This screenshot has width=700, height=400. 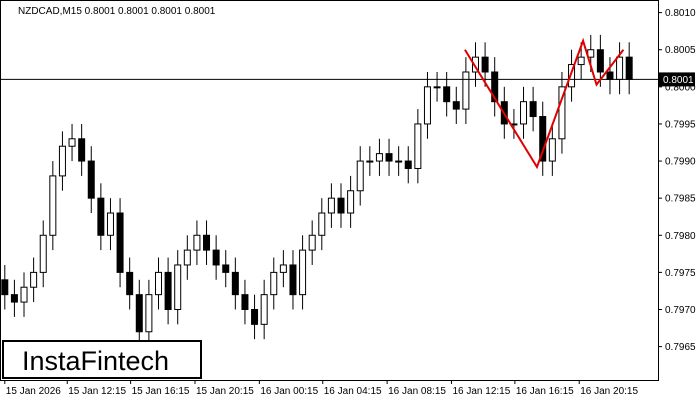 I want to click on y-tick-label: 0.8005, so click(x=680, y=50).